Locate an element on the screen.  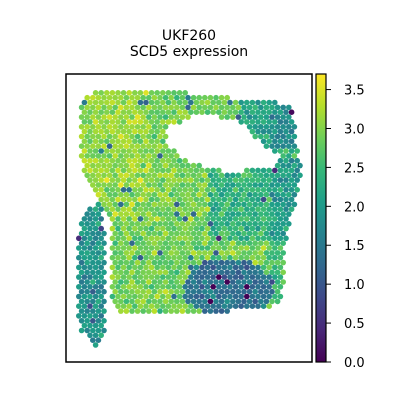
colorbar-tick-label: 2.0 is located at coordinates (354, 207).